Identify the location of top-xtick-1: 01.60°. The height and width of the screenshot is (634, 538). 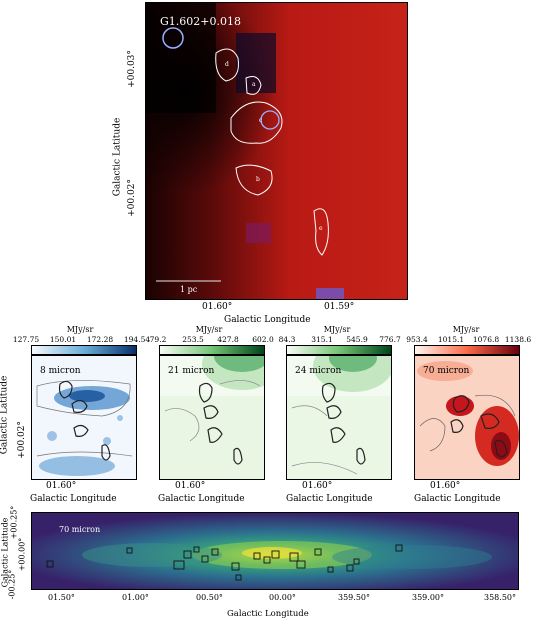
(217, 307).